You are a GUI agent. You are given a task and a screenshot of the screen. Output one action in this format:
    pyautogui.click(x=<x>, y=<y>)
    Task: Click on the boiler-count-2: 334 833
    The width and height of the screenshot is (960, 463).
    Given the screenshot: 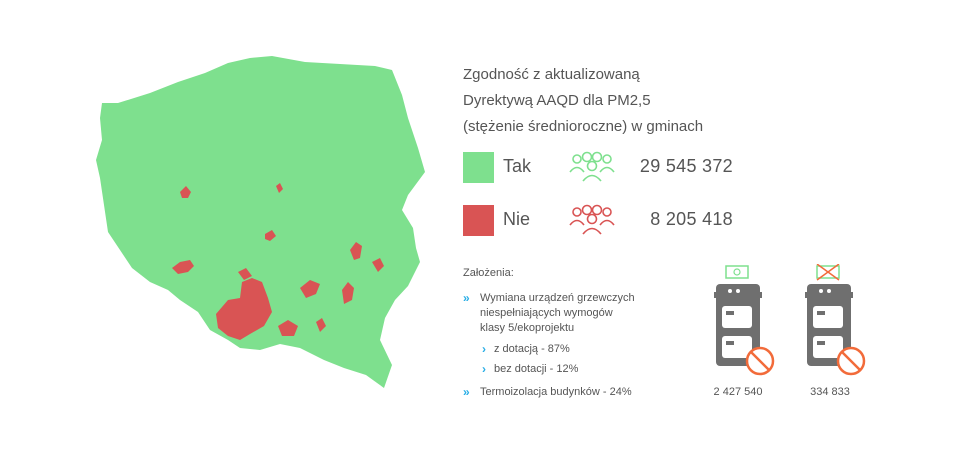 What is the action you would take?
    pyautogui.click(x=830, y=392)
    